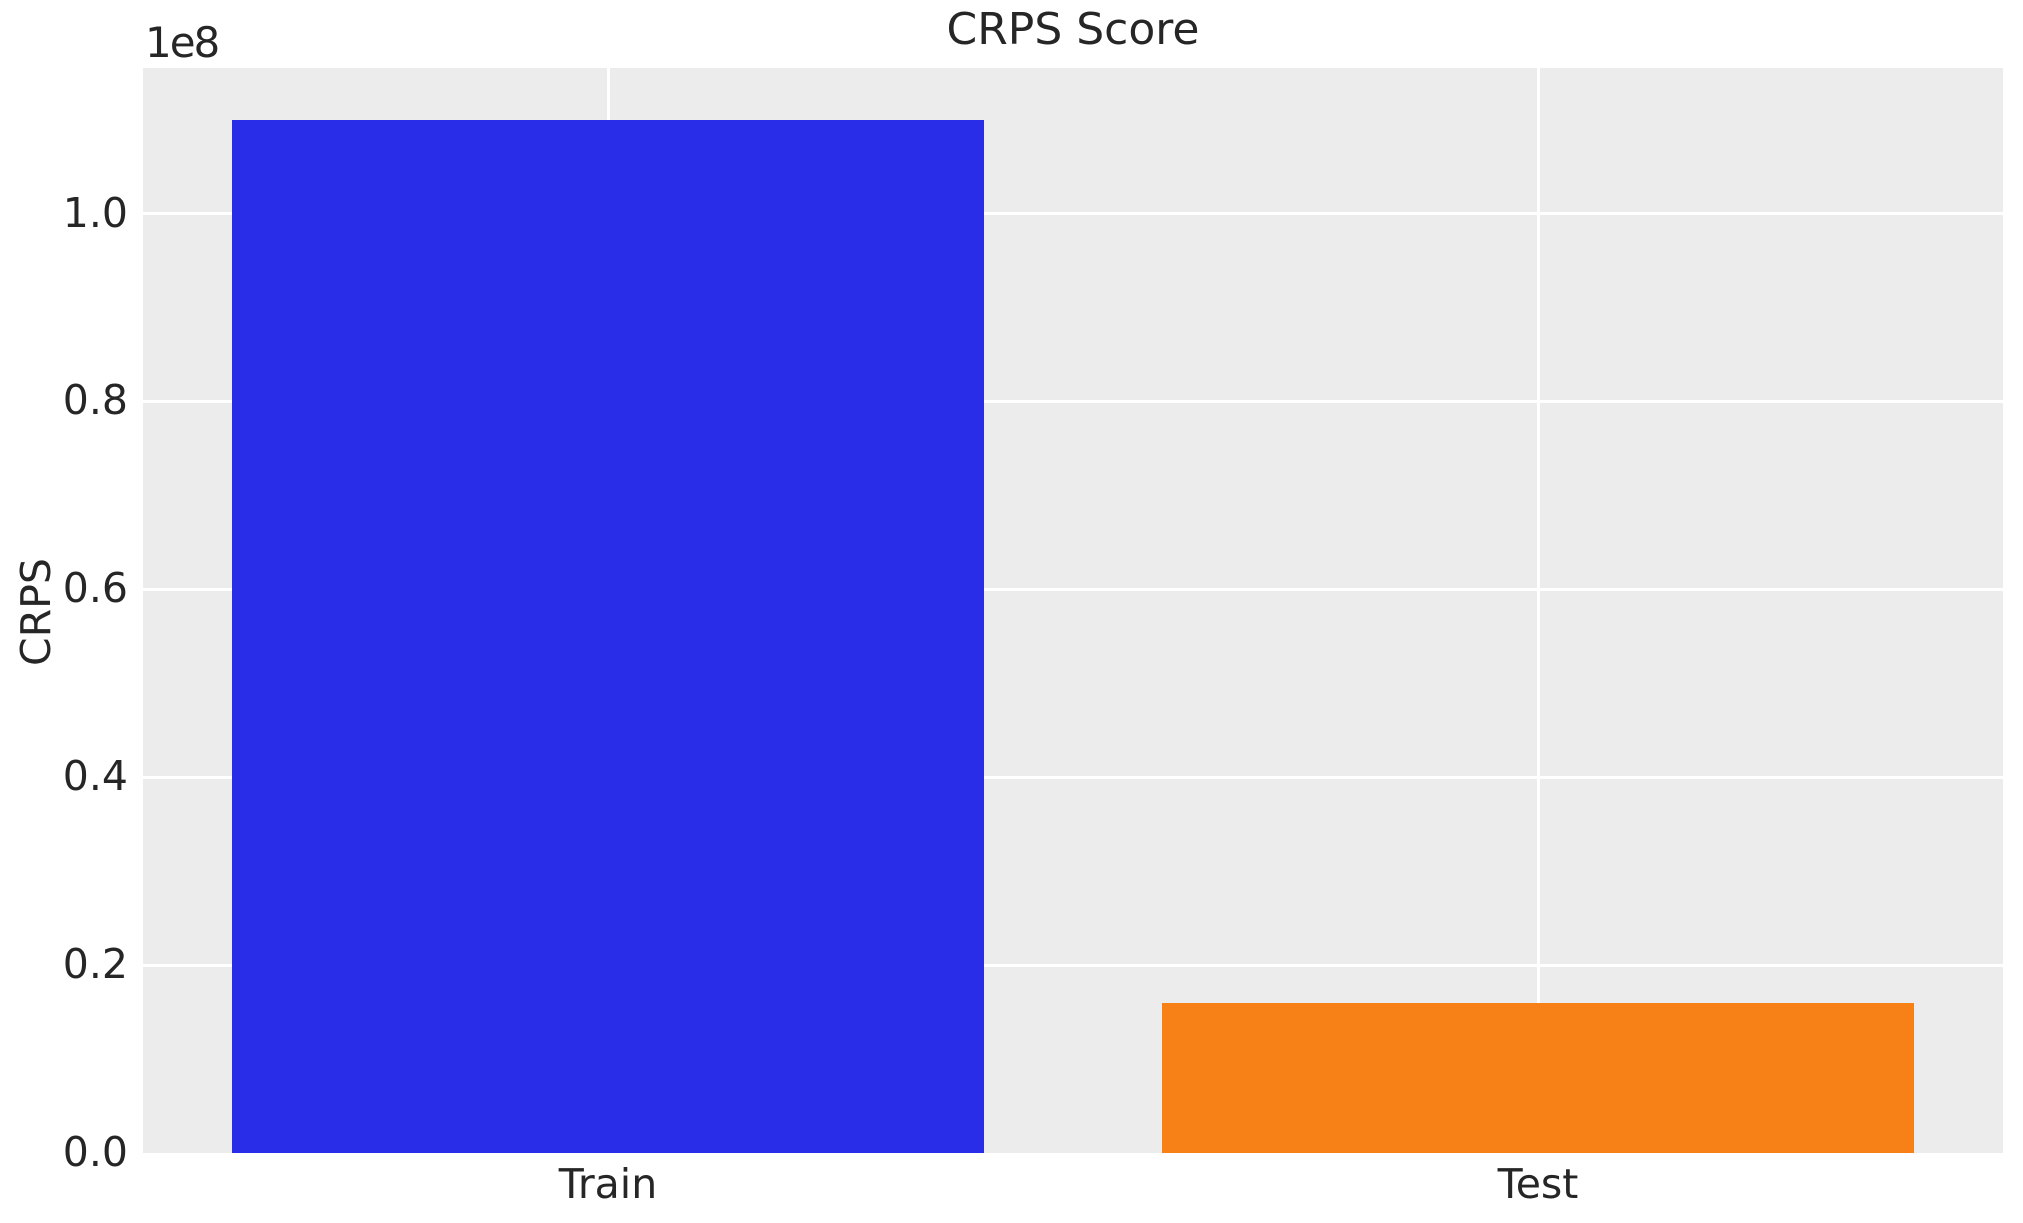 The width and height of the screenshot is (2023, 1223). What do you see at coordinates (182, 42) in the screenshot?
I see `y-axis-offset-text: 1e8` at bounding box center [182, 42].